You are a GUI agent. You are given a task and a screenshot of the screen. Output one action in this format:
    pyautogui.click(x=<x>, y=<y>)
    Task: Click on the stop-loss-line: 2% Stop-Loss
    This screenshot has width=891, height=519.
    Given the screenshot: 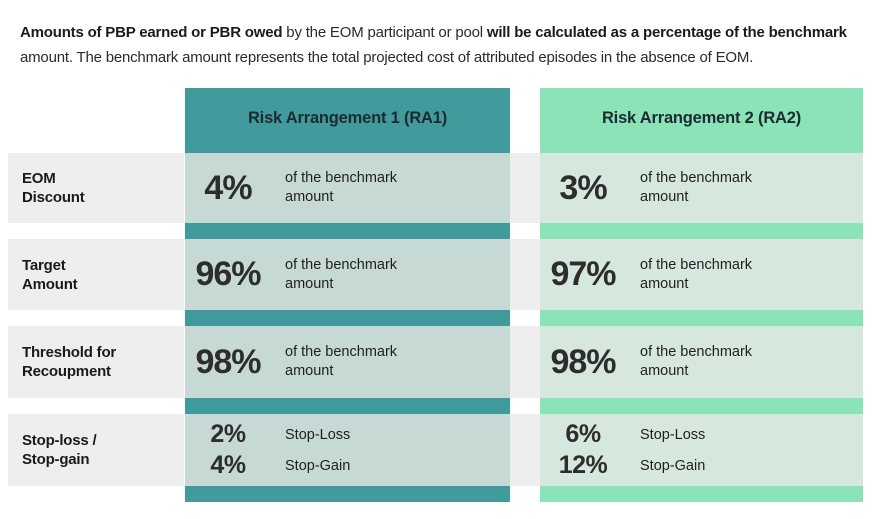 What is the action you would take?
    pyautogui.click(x=347, y=434)
    